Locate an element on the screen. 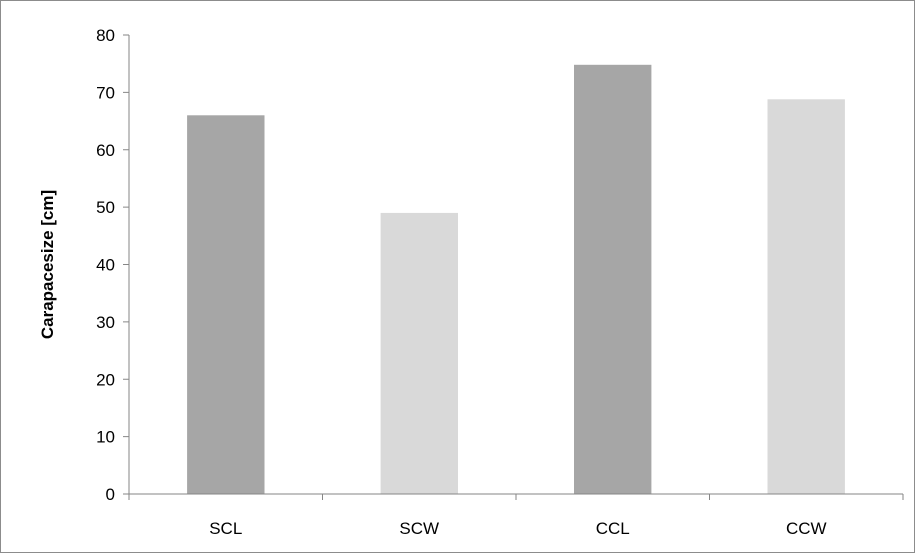 This screenshot has width=915, height=554. x-tick-label-ccw: CCW is located at coordinates (806, 528).